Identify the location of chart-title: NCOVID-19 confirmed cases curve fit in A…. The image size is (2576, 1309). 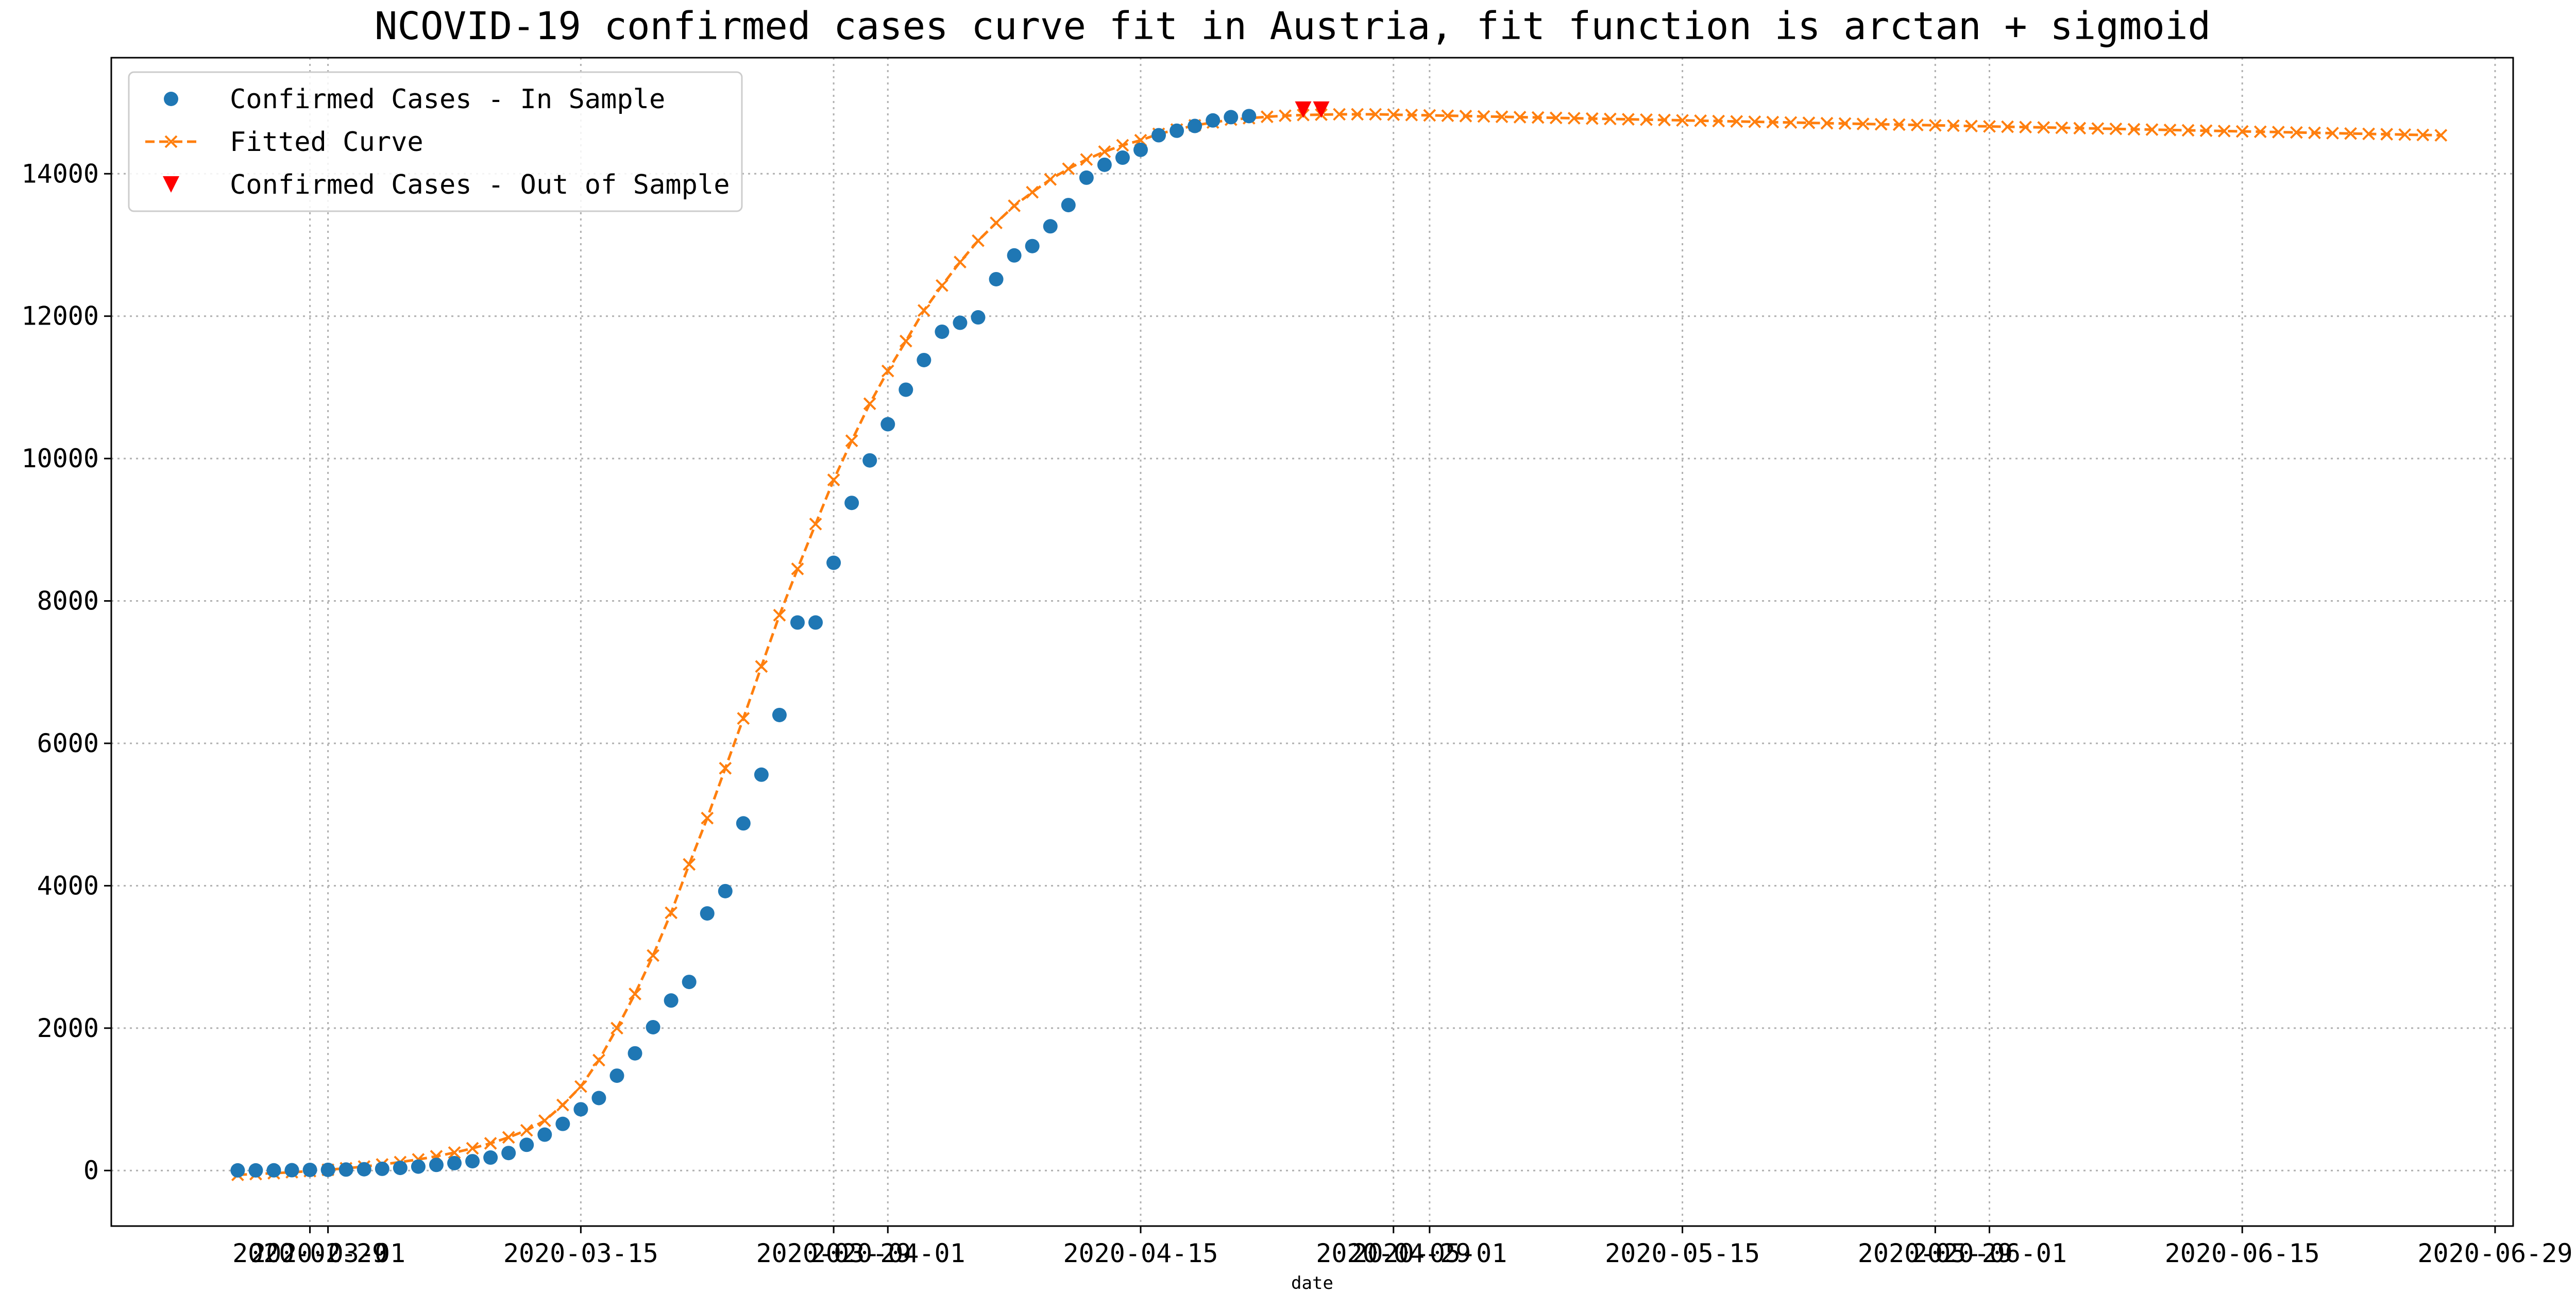
(1292, 26).